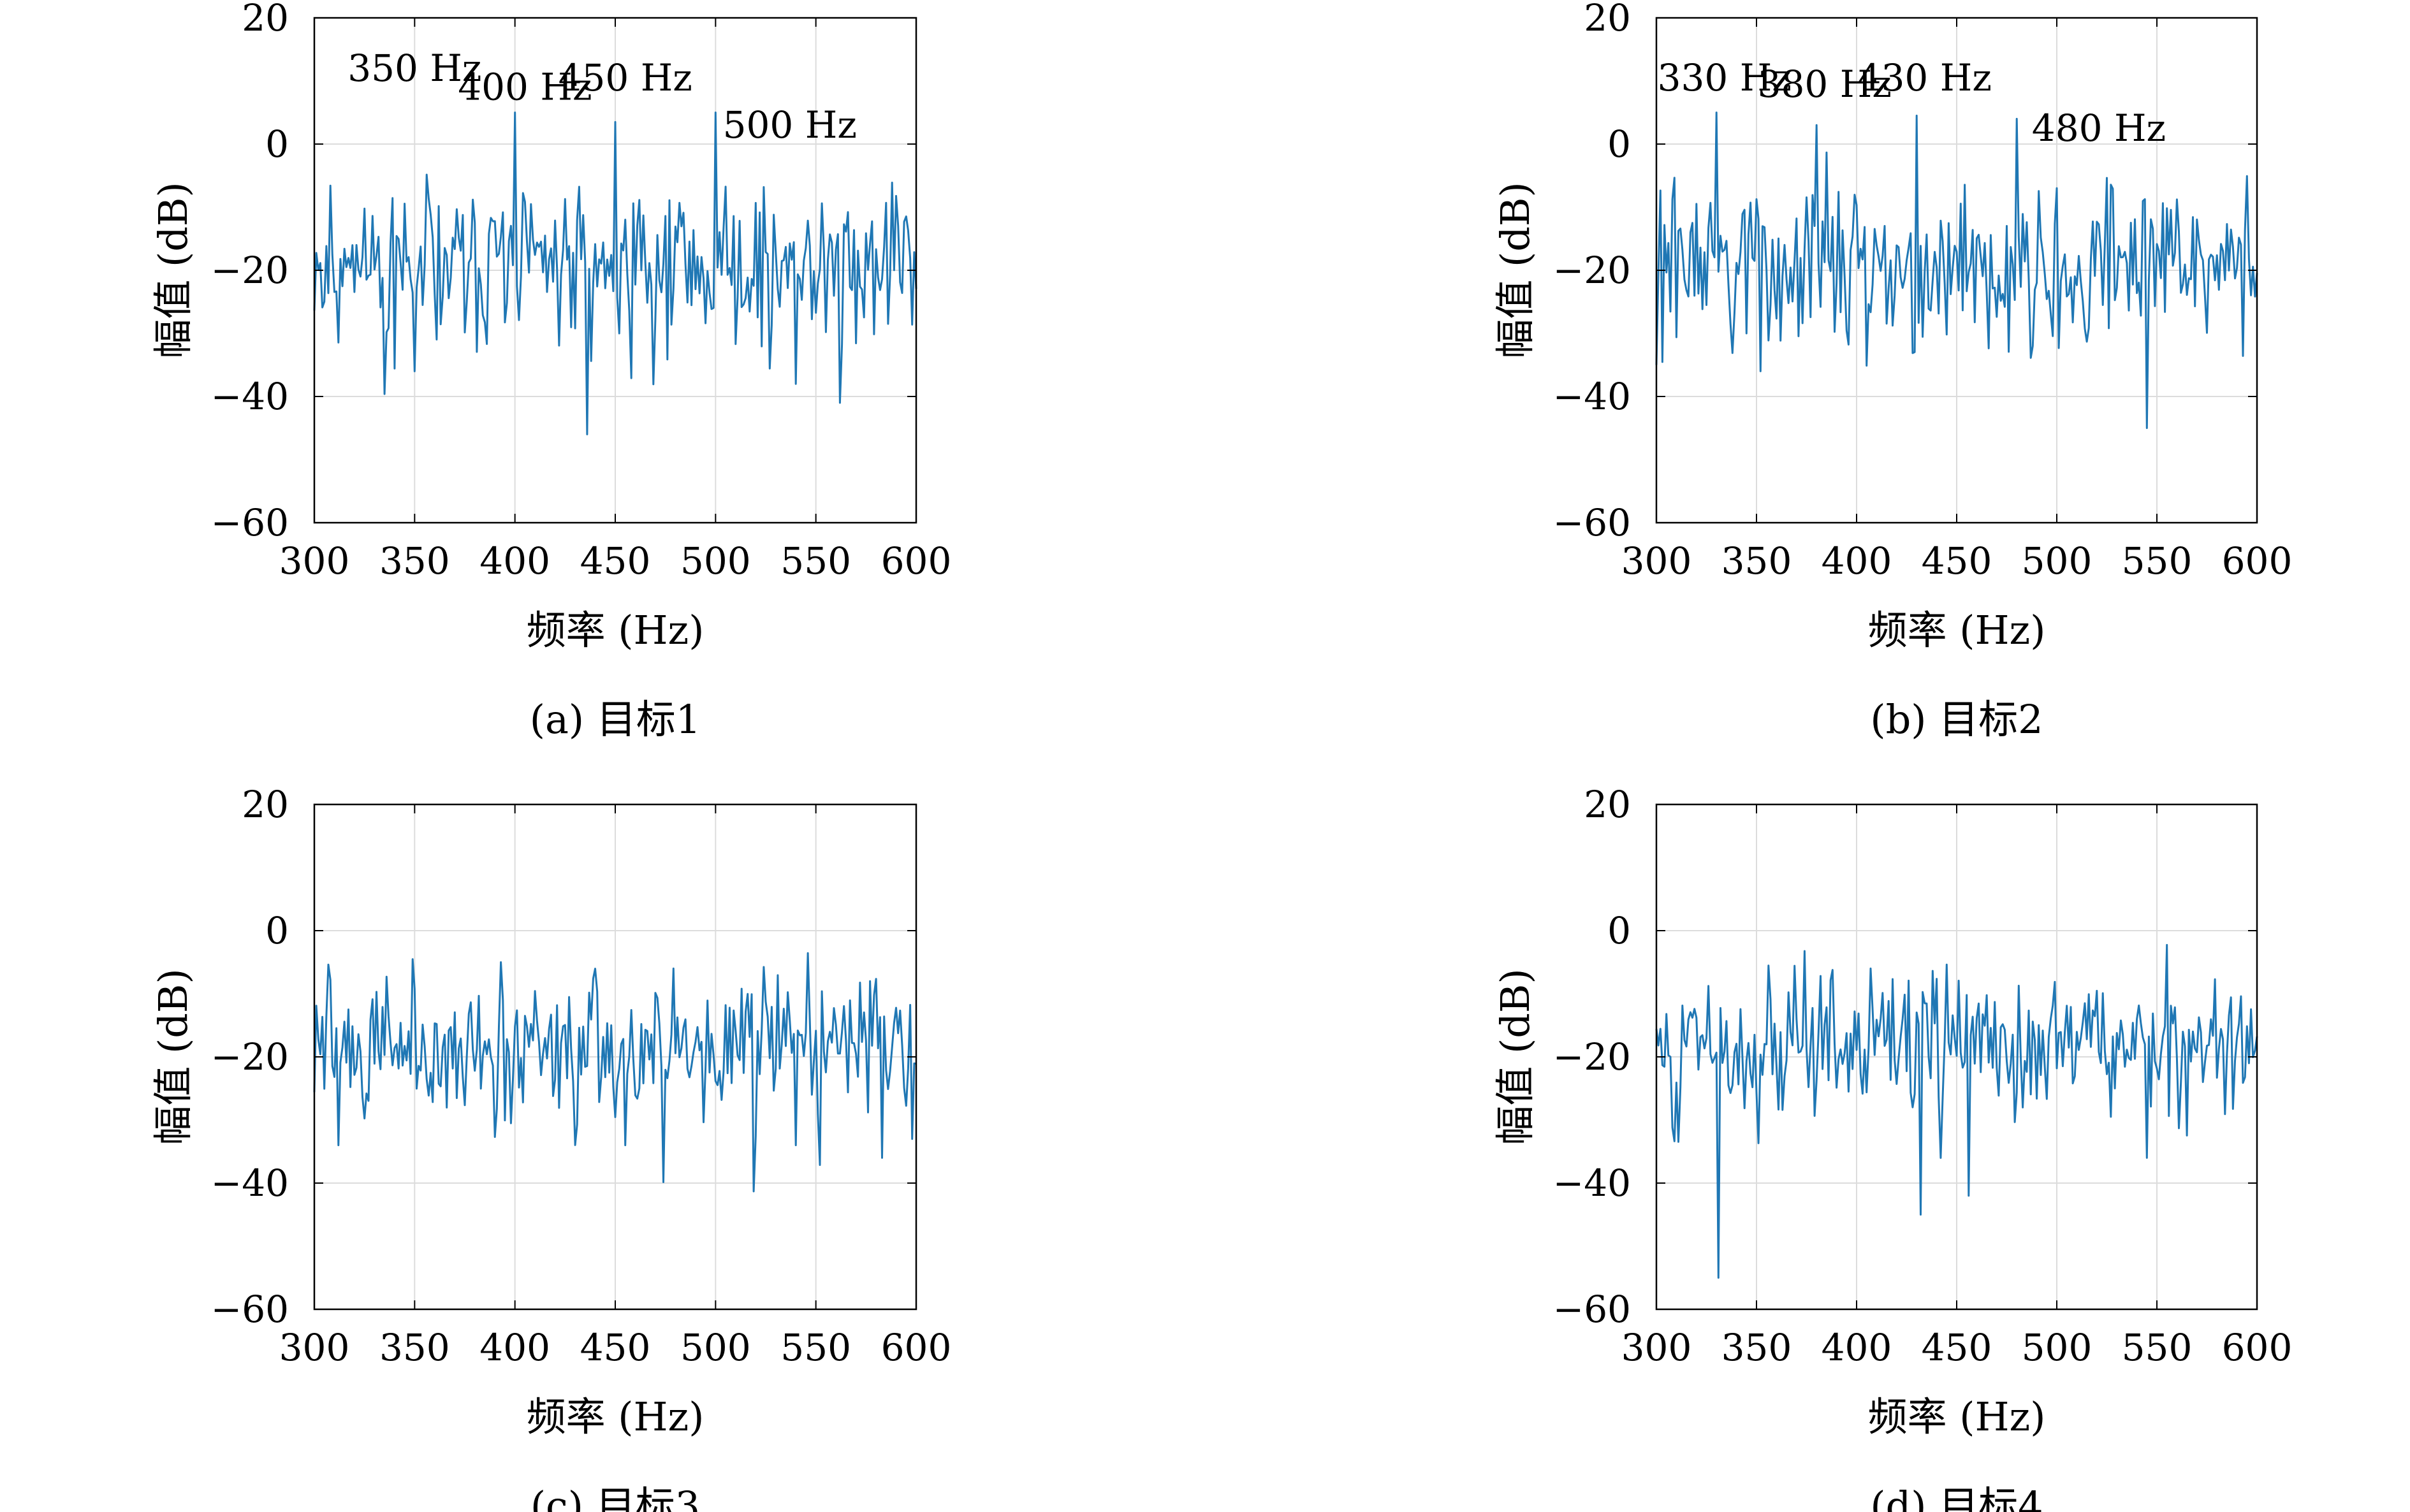 The width and height of the screenshot is (2410, 1512). What do you see at coordinates (525, 88) in the screenshot?
I see `peak-annotation: 400 Hz` at bounding box center [525, 88].